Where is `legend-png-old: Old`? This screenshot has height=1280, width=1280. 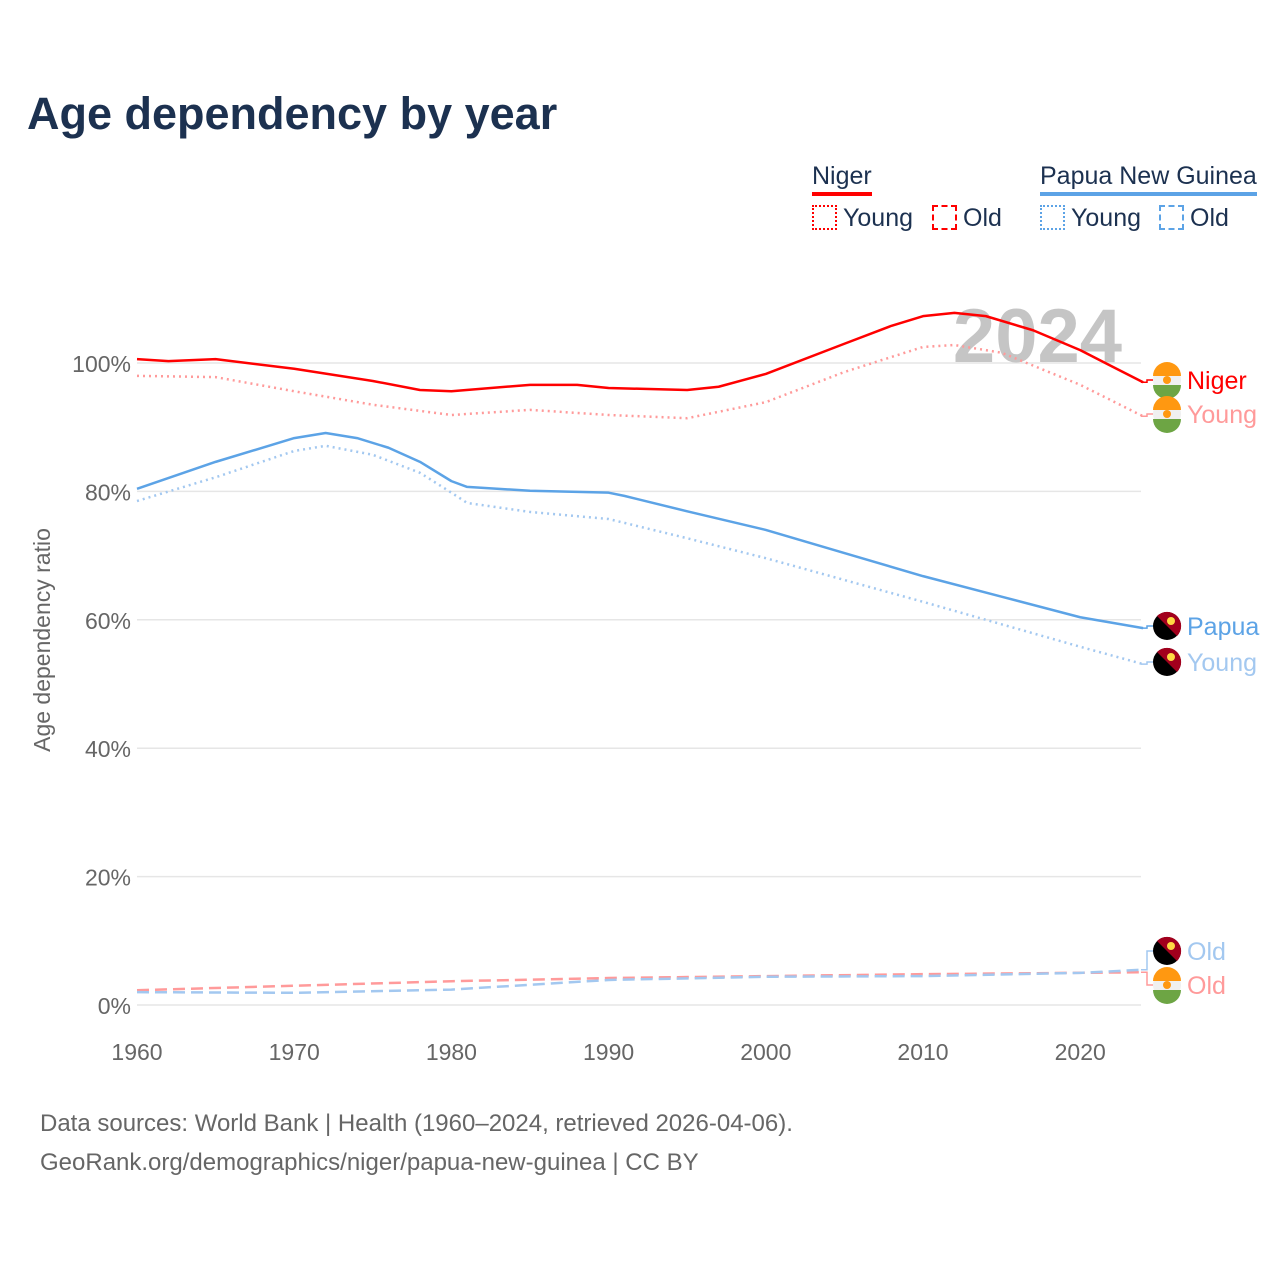
legend-png-old: Old is located at coordinates (1194, 218).